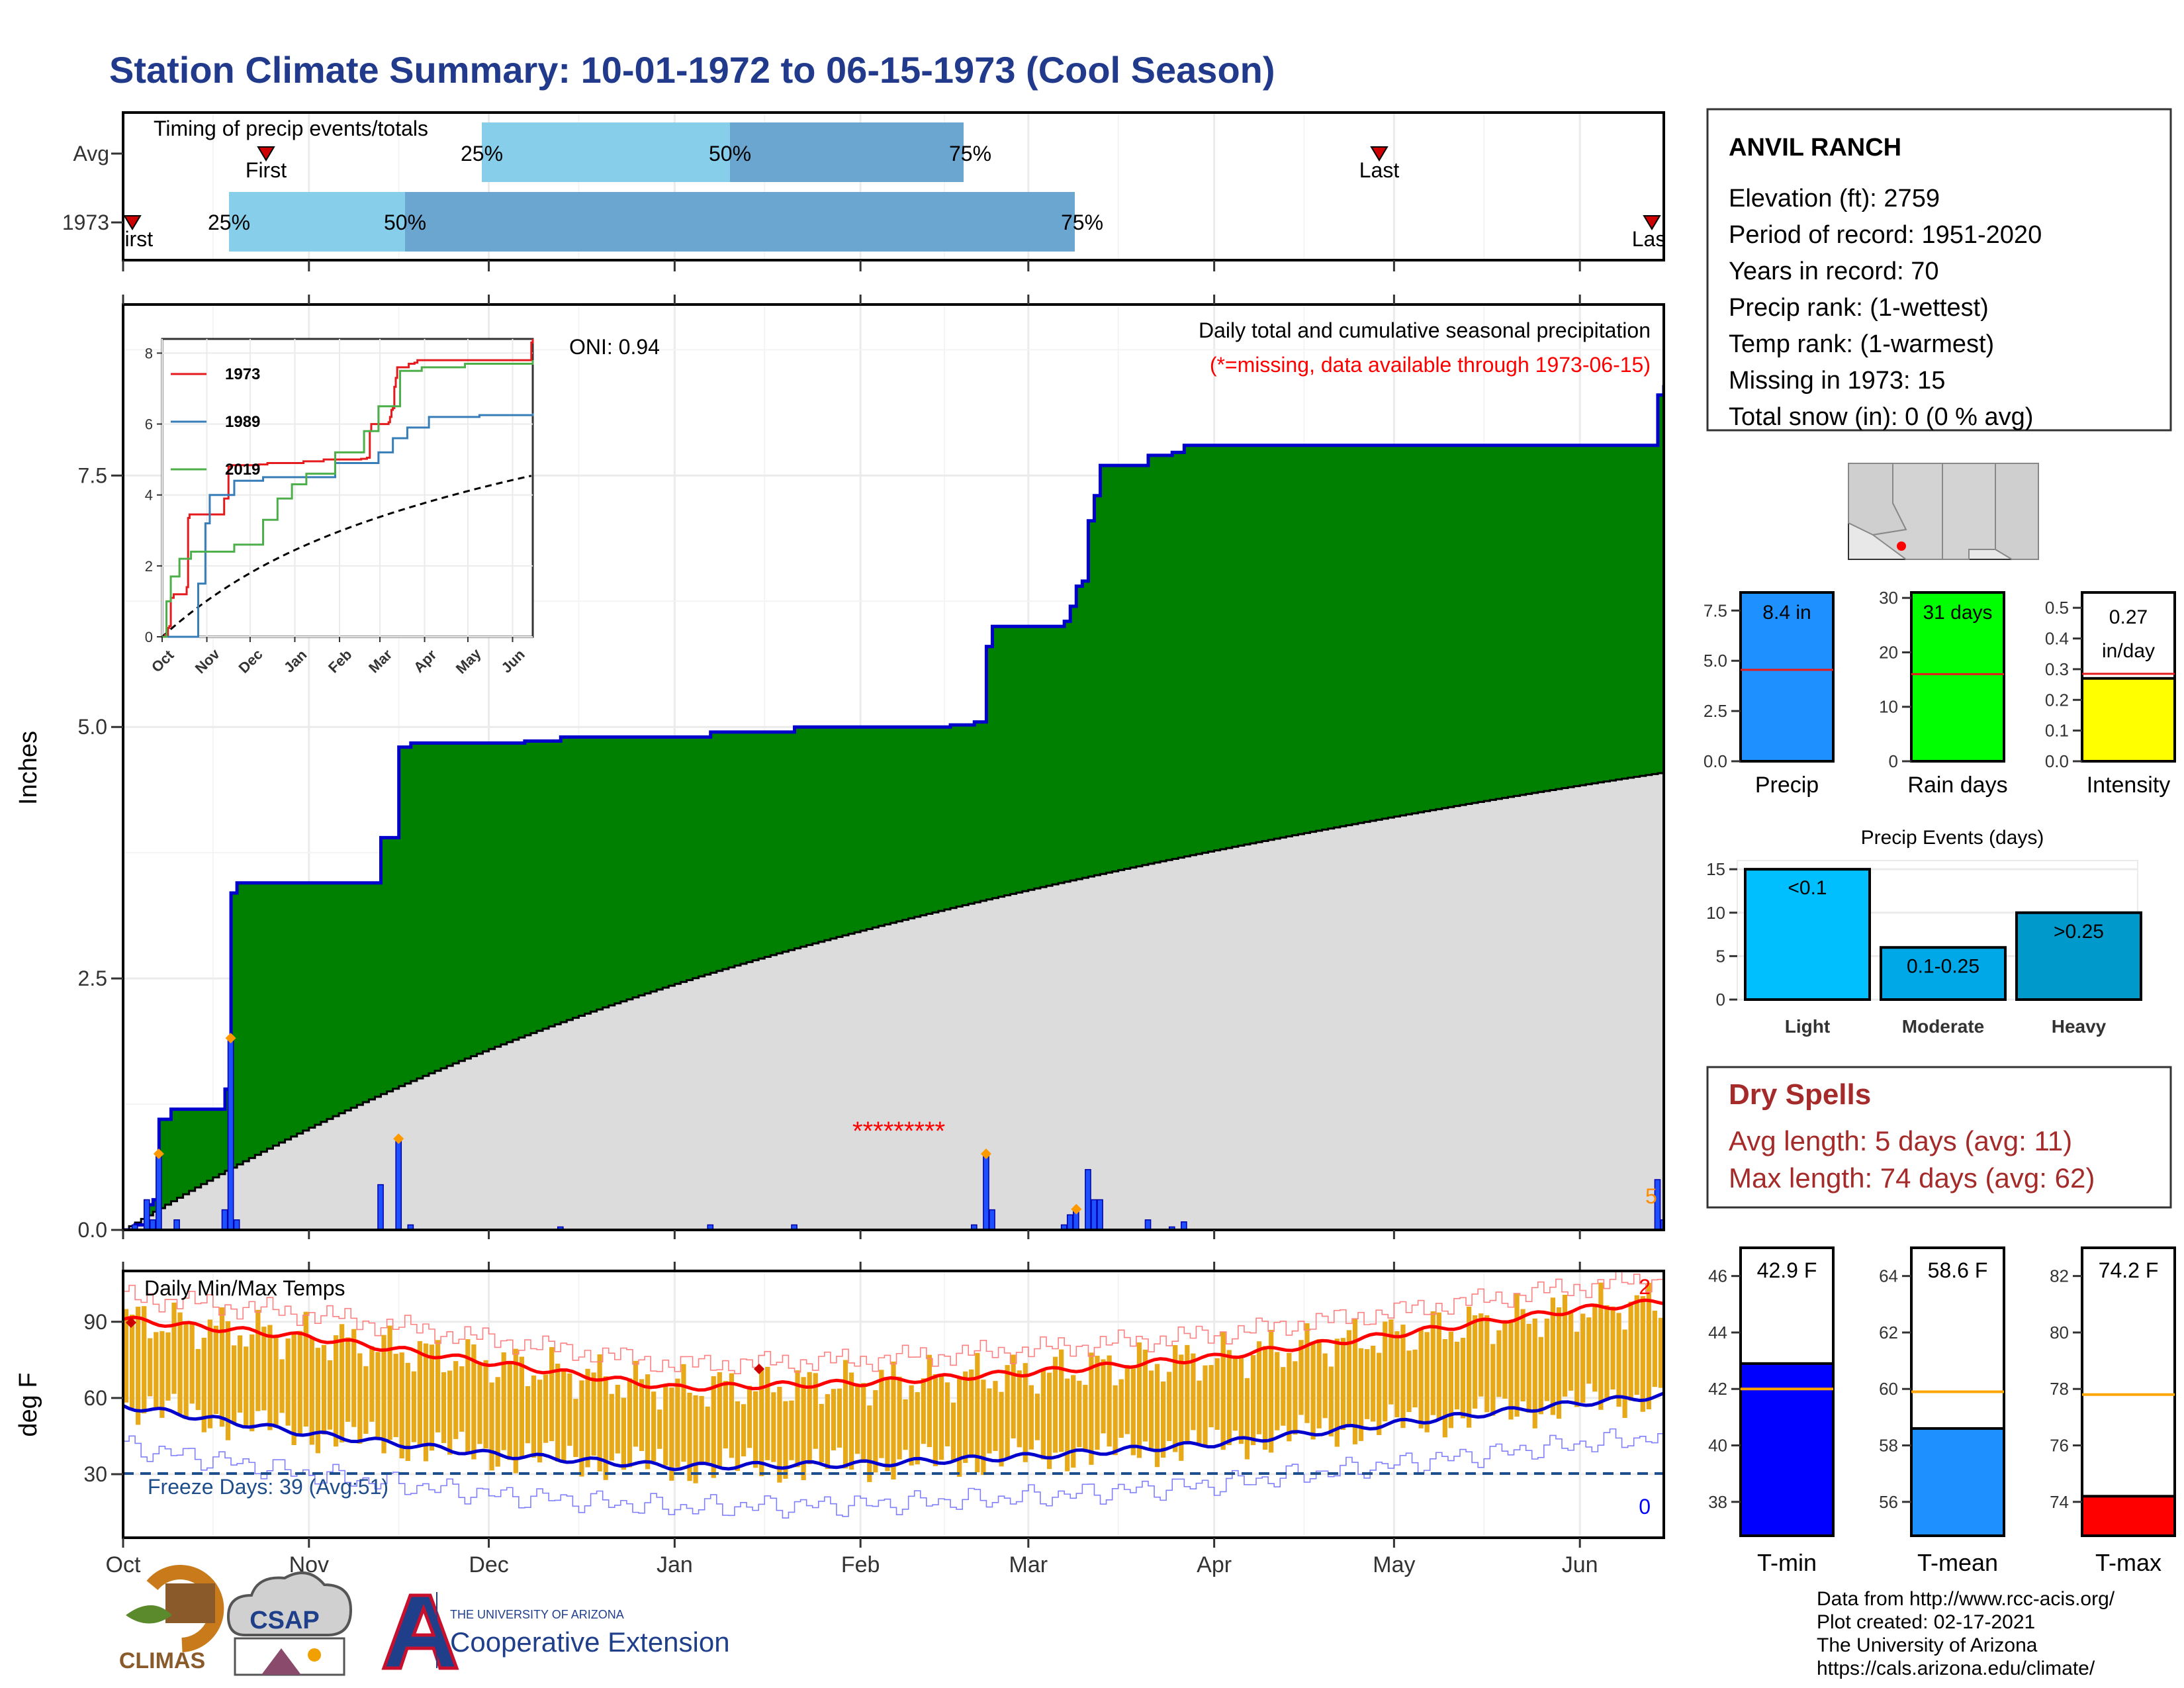  I want to click on precip-ytick-label: 5.0, so click(92, 727).